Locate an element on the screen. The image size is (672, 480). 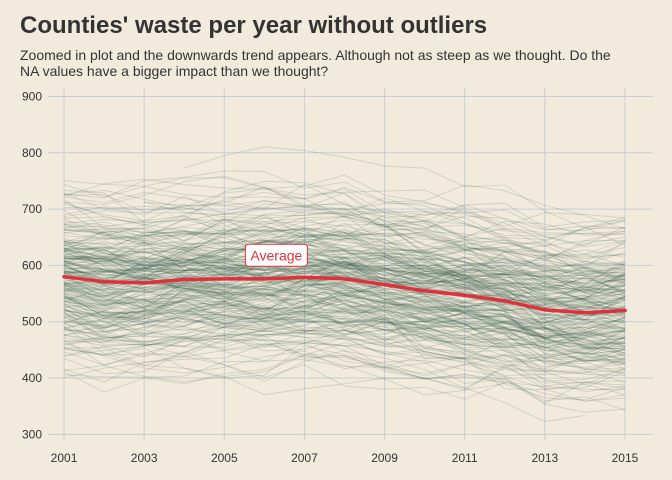
x-tick-label: 2005 is located at coordinates (224, 458).